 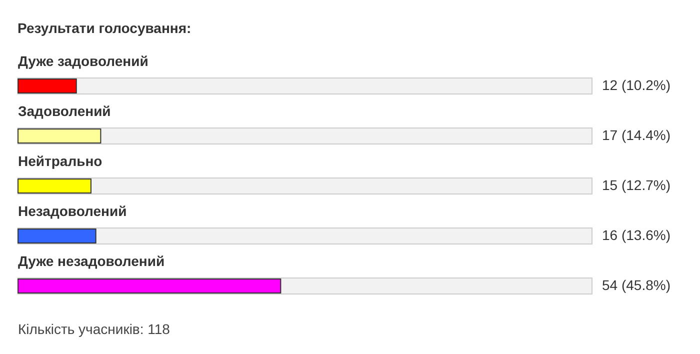 I want to click on y-tick-label: Дуже задоволений, so click(x=83, y=61).